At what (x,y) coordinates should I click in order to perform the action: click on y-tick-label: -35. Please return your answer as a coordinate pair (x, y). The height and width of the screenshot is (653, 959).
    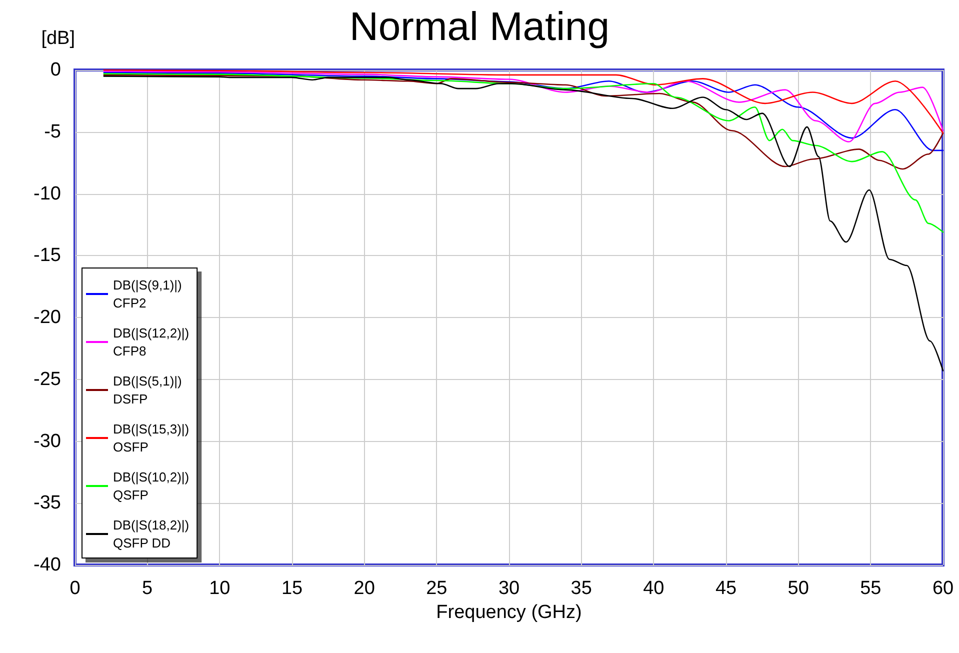
    Looking at the image, I should click on (47, 503).